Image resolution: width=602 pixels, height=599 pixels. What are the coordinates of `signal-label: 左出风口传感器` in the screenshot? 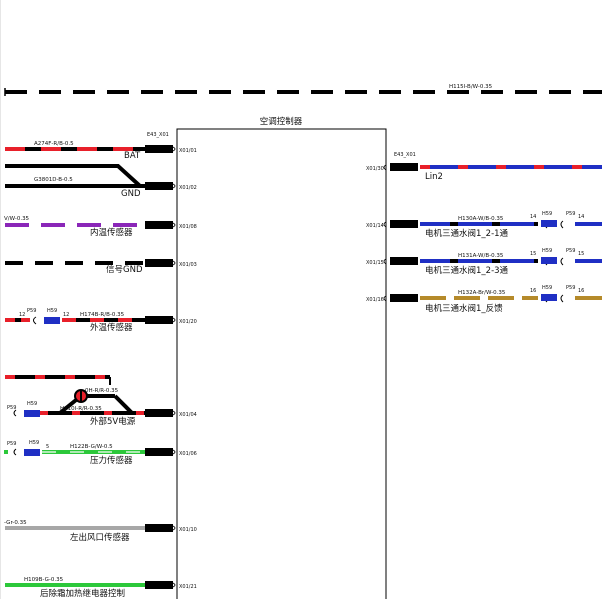 It's located at (100, 537).